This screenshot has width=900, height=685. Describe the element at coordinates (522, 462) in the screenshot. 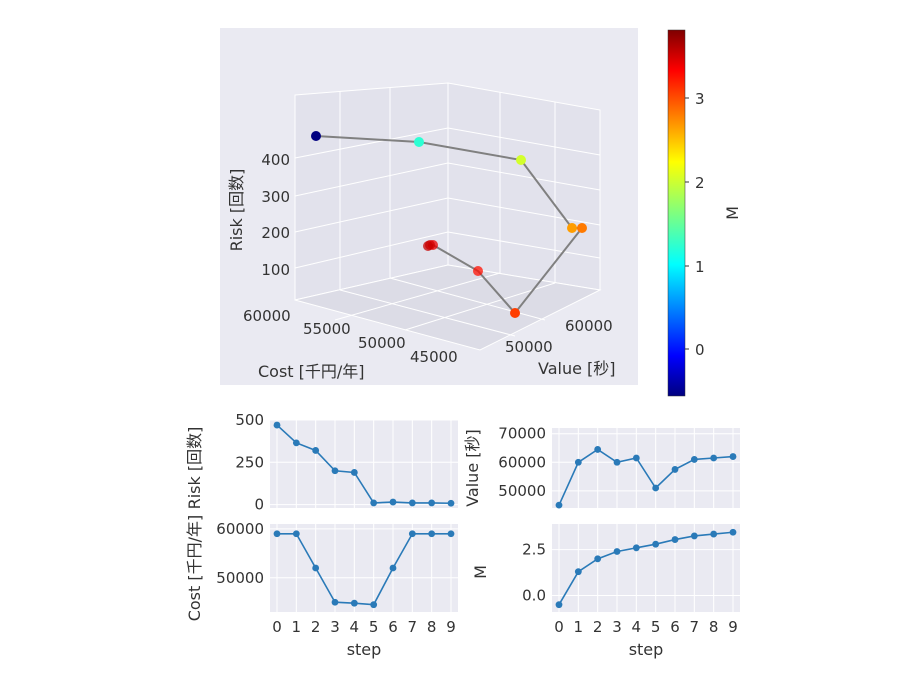

I see `value-ytick: 60000` at that location.